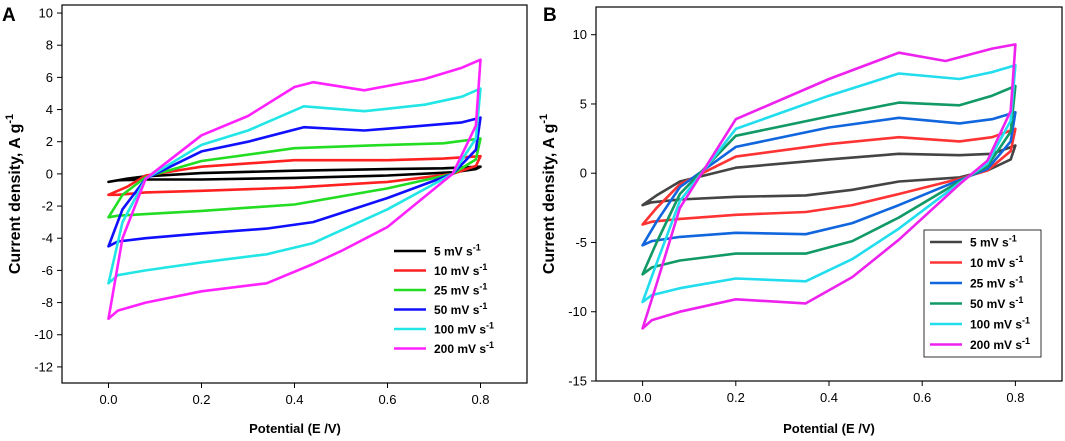 Image resolution: width=1065 pixels, height=441 pixels. Describe the element at coordinates (47, 206) in the screenshot. I see `panel-a-ytick-label: -2` at that location.